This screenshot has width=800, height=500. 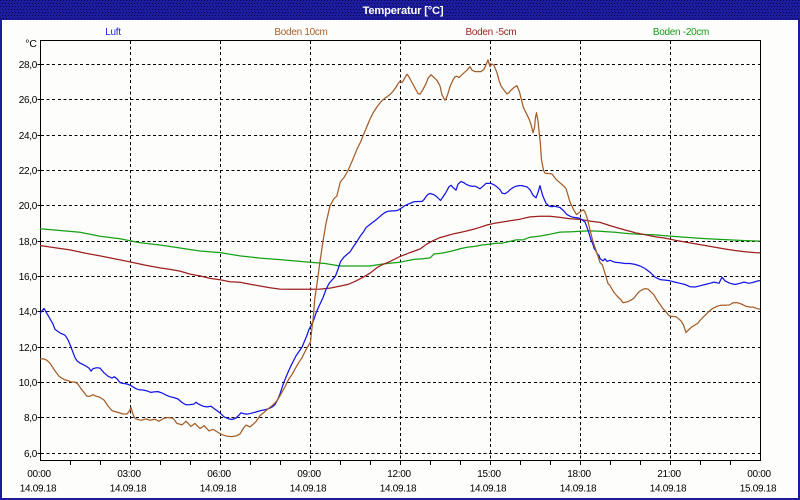 I want to click on svg-text: 28,0, so click(x=28, y=65).